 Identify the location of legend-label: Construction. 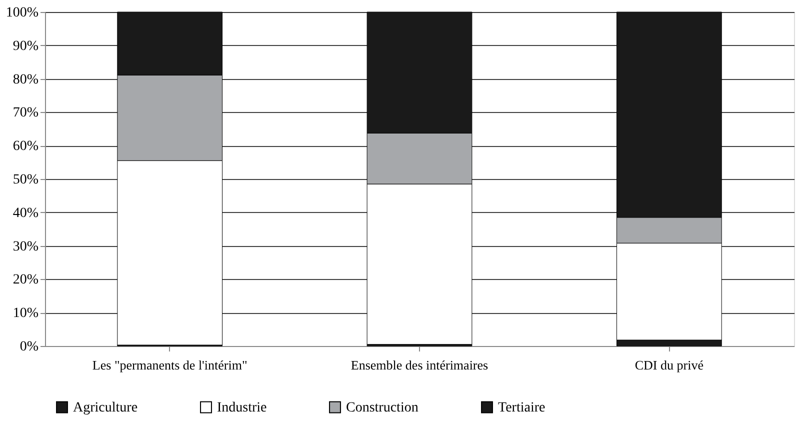
(382, 408).